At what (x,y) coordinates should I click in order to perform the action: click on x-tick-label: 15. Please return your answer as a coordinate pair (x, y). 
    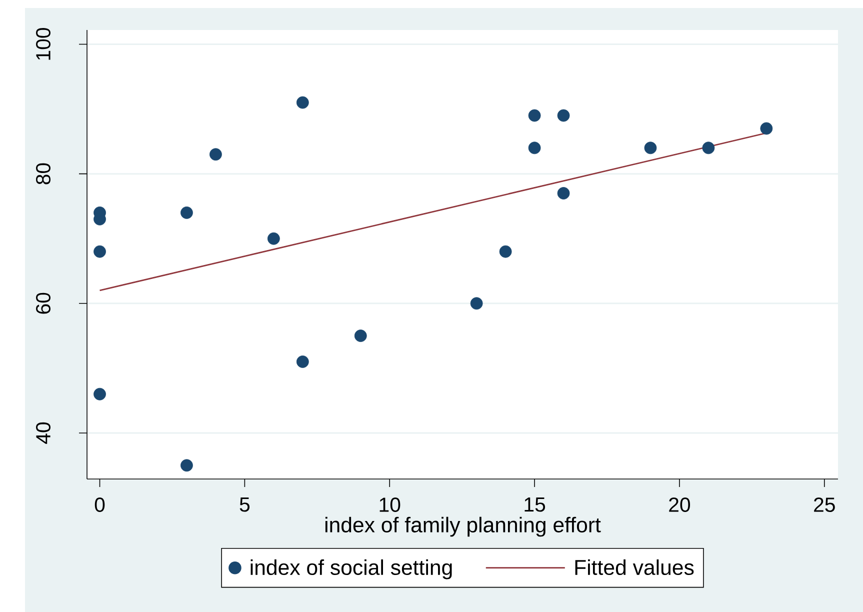
    Looking at the image, I should click on (535, 505).